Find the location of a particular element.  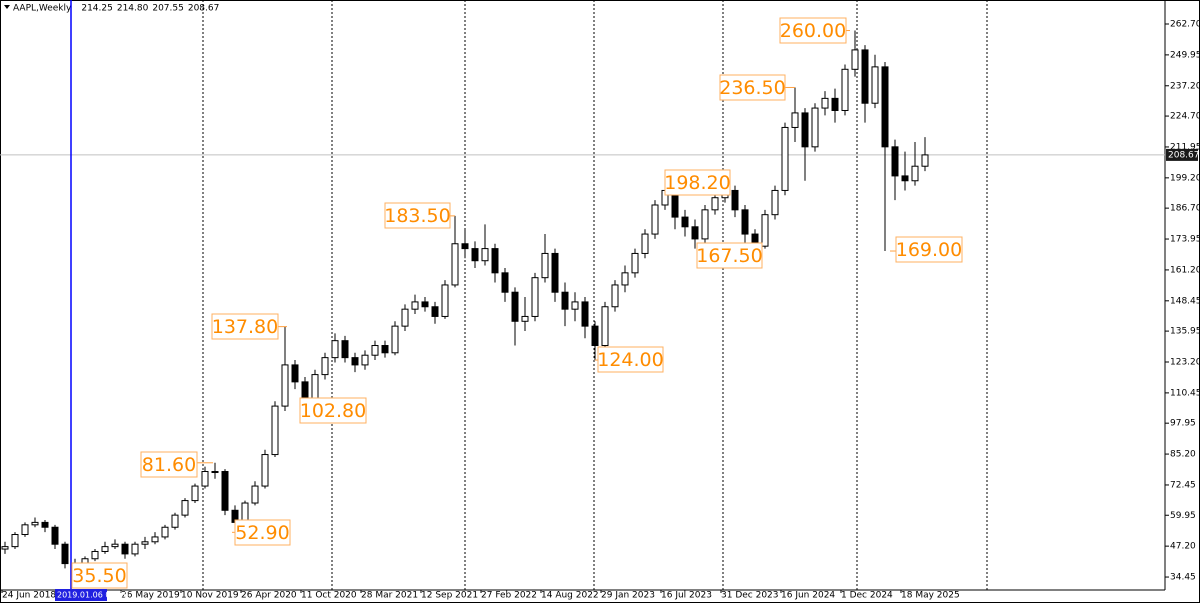

y-tick-label: 186.70 is located at coordinates (1185, 209).